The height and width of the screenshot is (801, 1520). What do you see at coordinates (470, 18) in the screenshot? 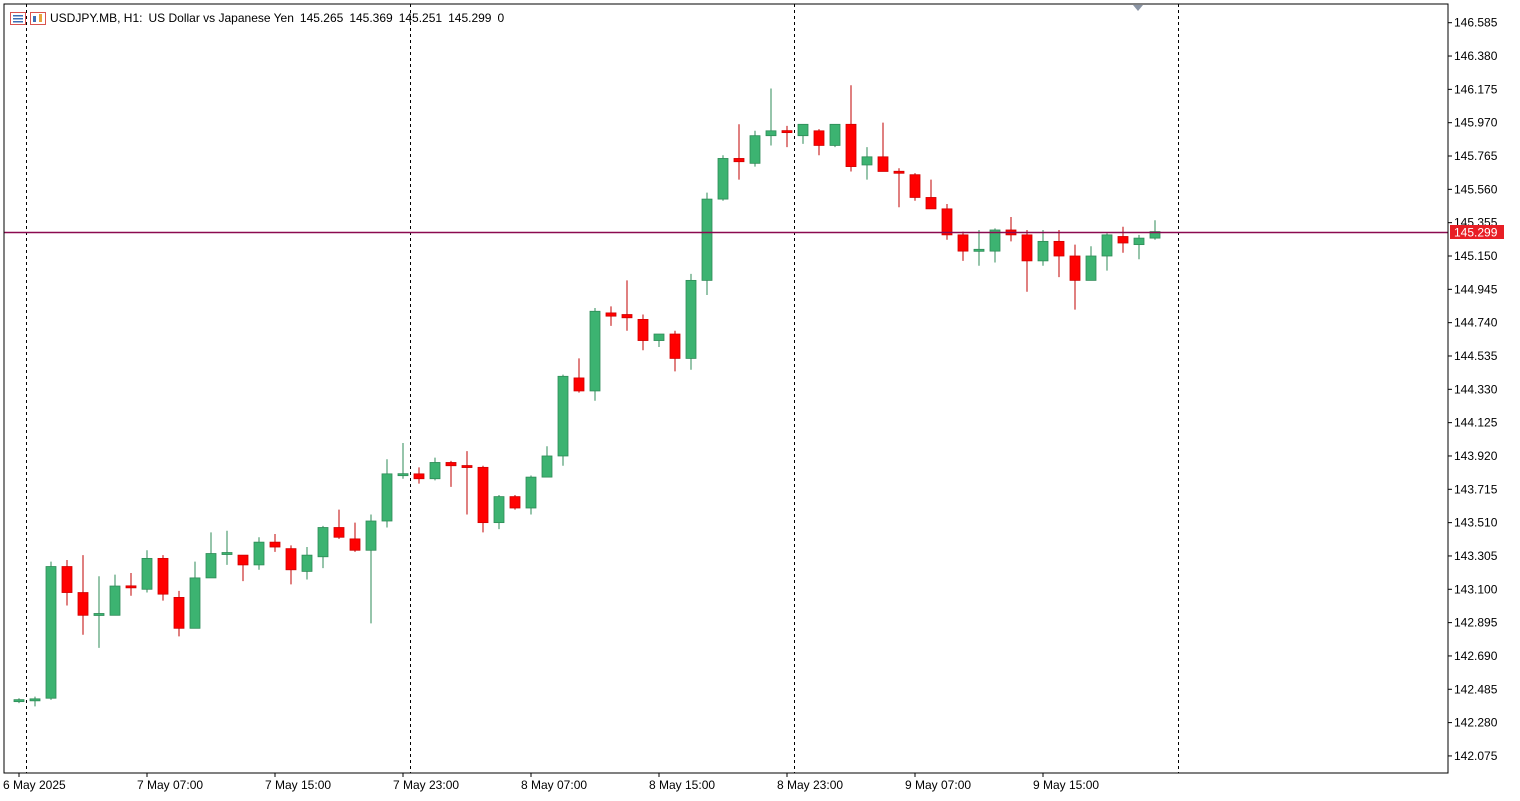
I see `ohlc-close: 145.299` at bounding box center [470, 18].